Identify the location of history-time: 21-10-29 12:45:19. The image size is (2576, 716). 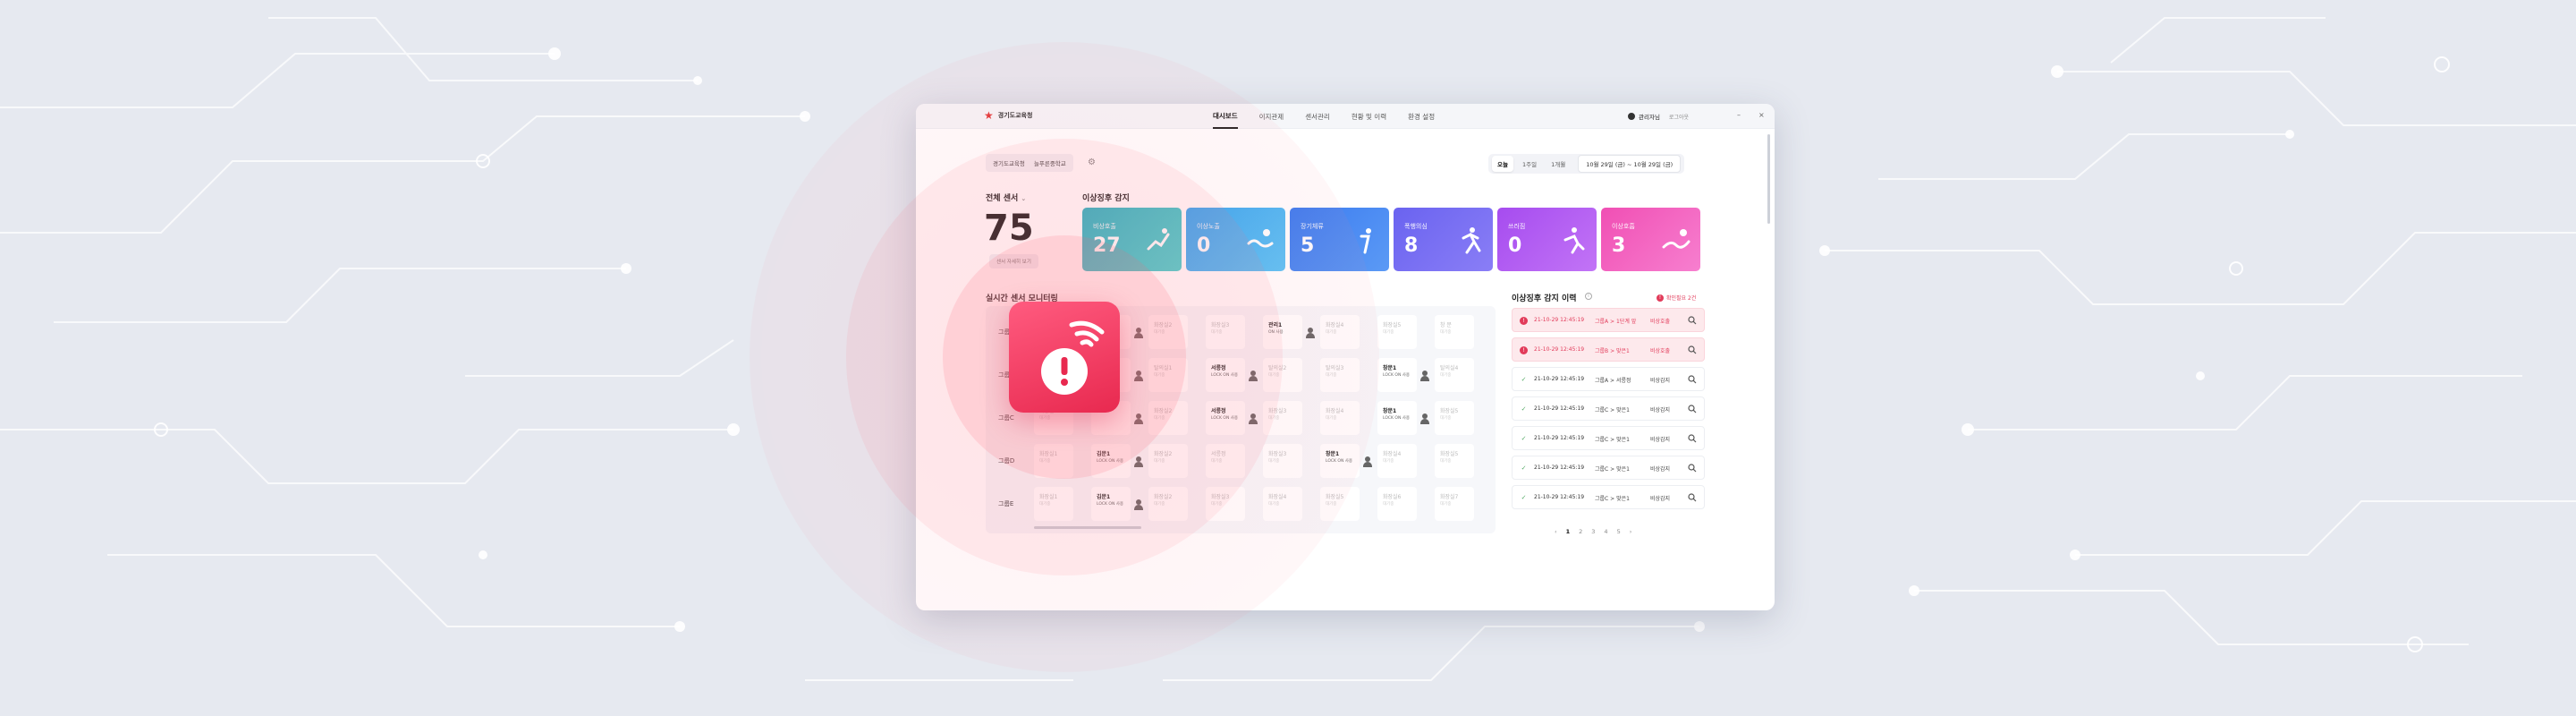
(1559, 349).